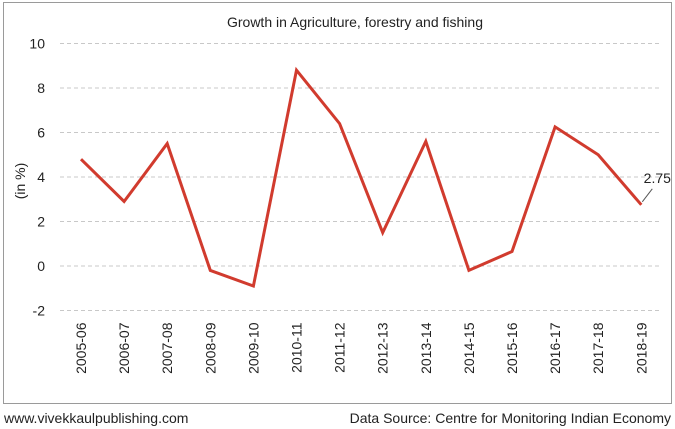 The image size is (675, 429). What do you see at coordinates (340, 347) in the screenshot?
I see `x-tick-label: 2011-12` at bounding box center [340, 347].